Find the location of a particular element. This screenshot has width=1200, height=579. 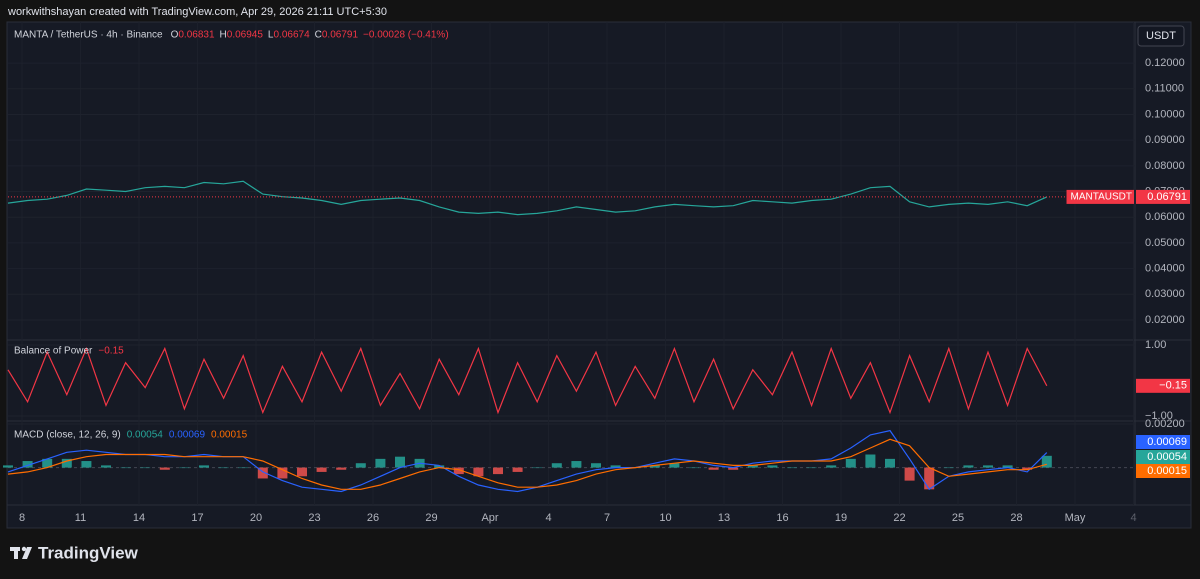

pane-value: 0.00015 is located at coordinates (229, 435).